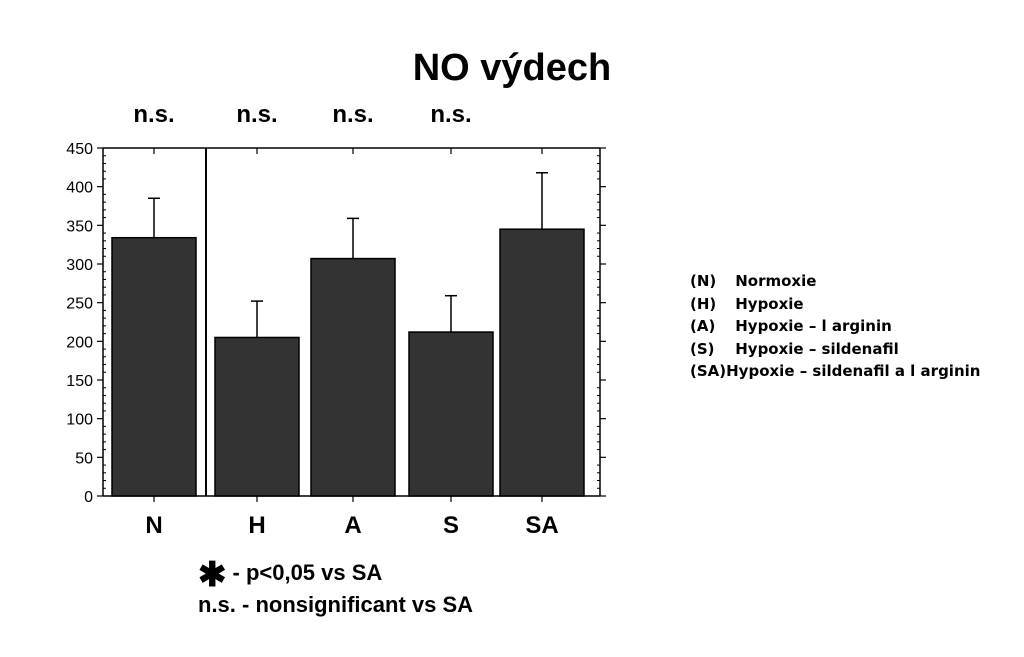 The image size is (1024, 657). Describe the element at coordinates (703, 303) in the screenshot. I see `legend-code: (H)` at that location.